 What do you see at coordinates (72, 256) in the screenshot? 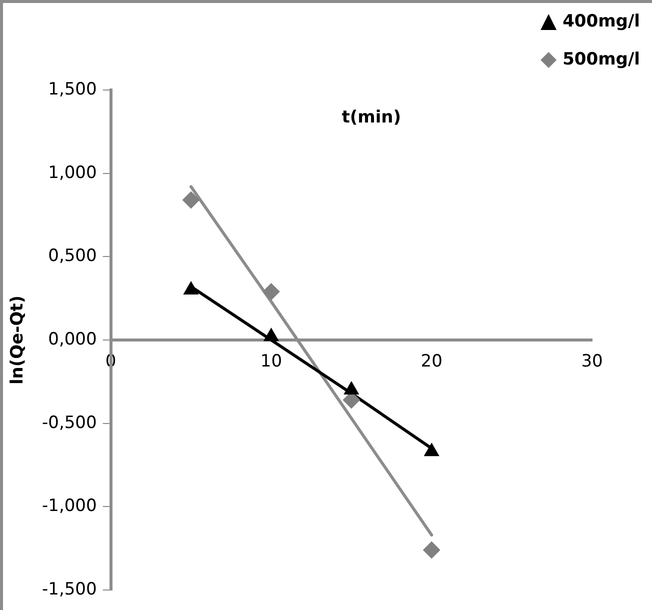
I see `y-tick-label: 0,500` at bounding box center [72, 256].